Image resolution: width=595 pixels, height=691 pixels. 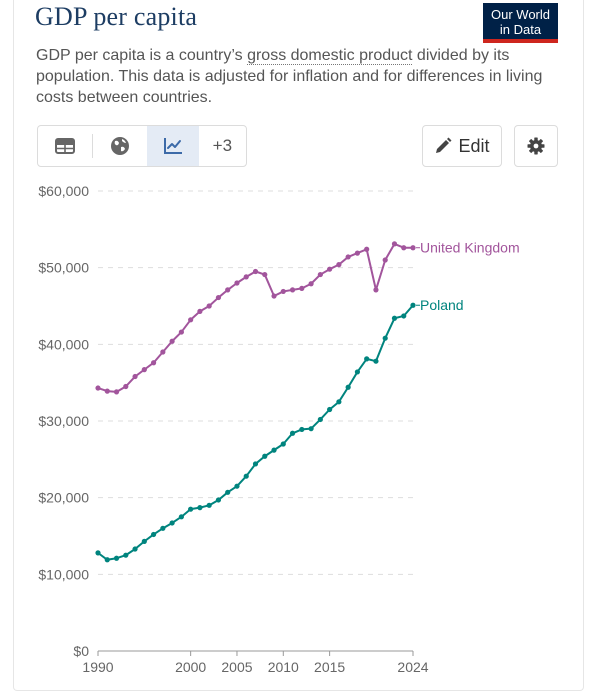 I want to click on globe-icon, so click(x=120, y=146).